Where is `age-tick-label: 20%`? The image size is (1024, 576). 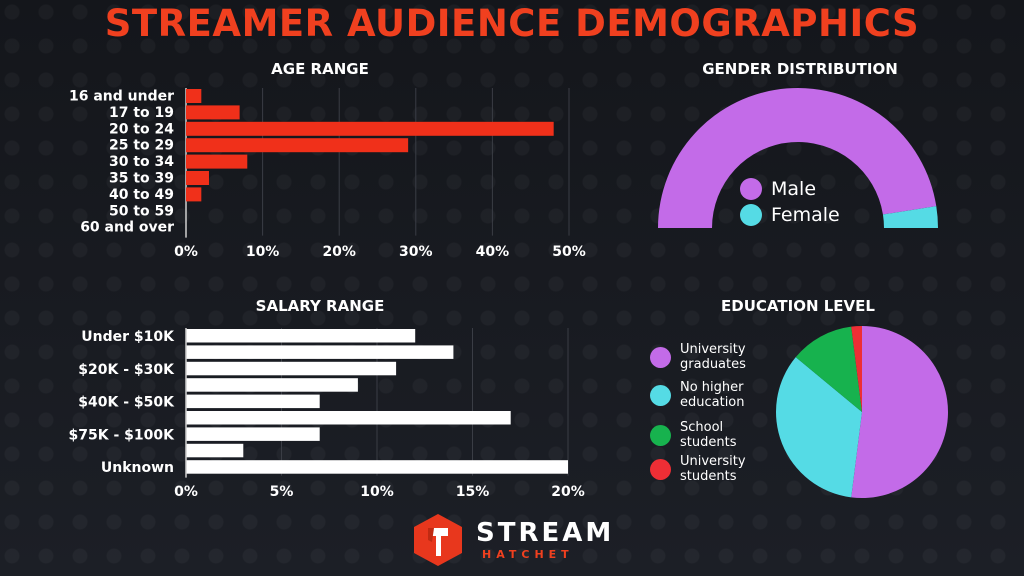
age-tick-label: 20% is located at coordinates (339, 252).